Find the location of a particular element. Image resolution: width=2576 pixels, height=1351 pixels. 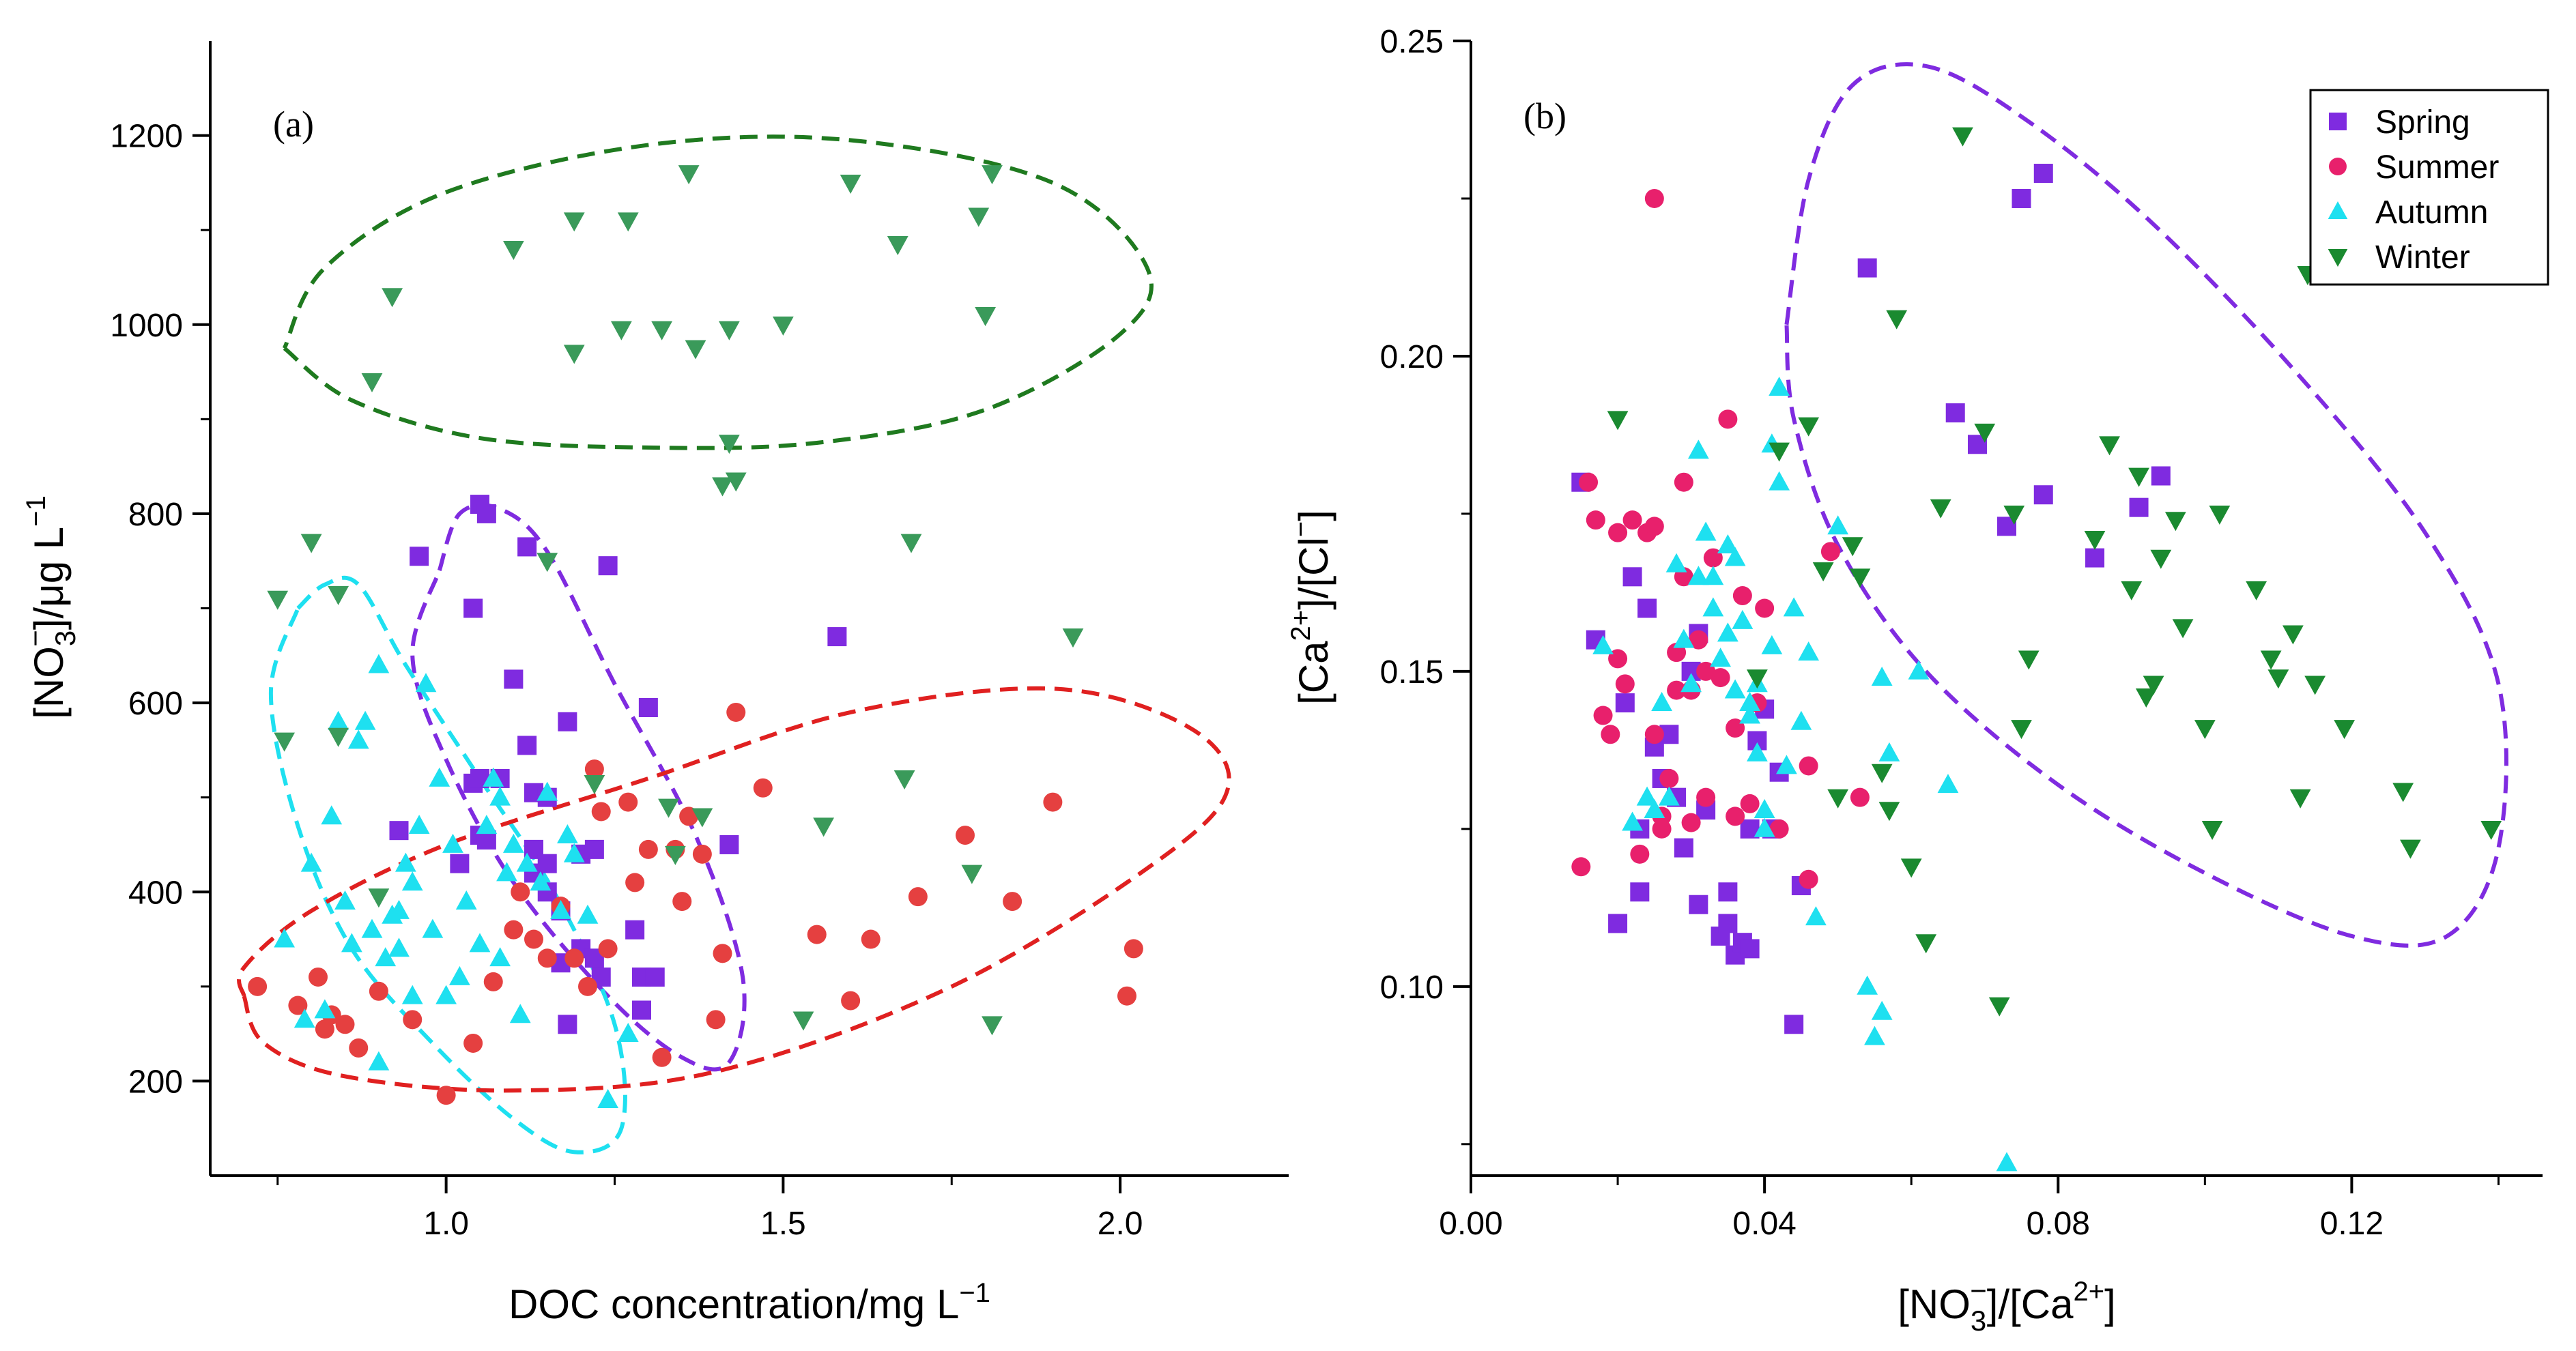

a-x-axis-title: DOC concentration/mg L−1 is located at coordinates (749, 1302).